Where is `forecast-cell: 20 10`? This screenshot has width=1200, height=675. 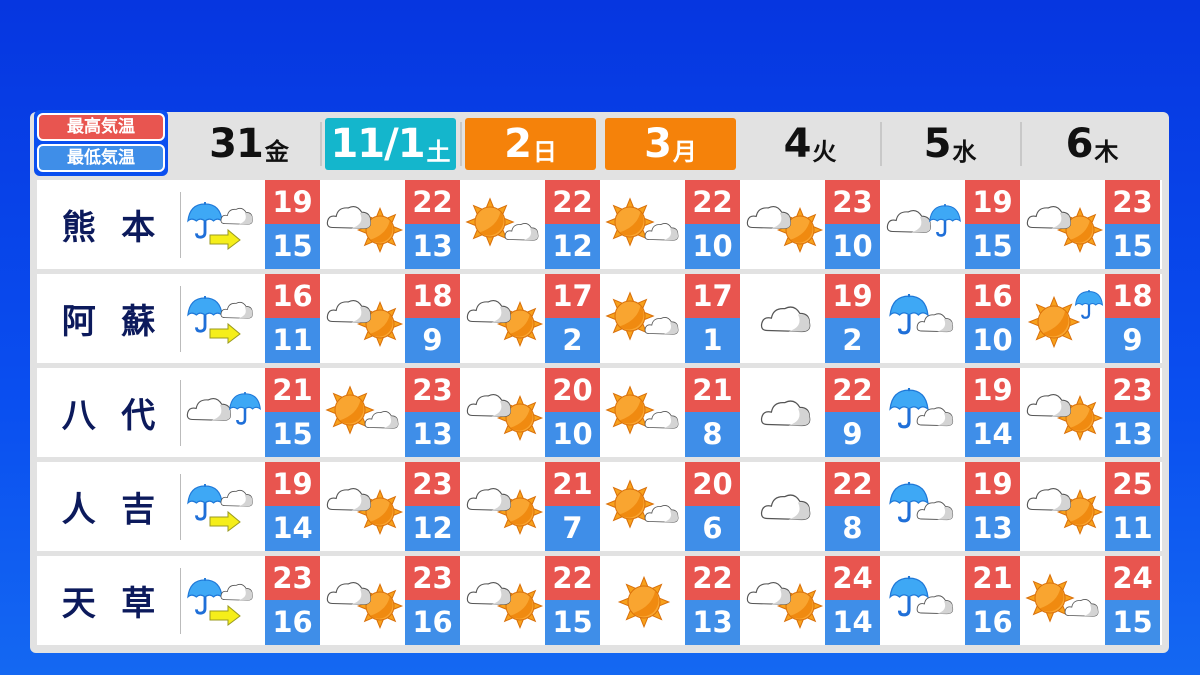 forecast-cell: 20 10 is located at coordinates (530, 412).